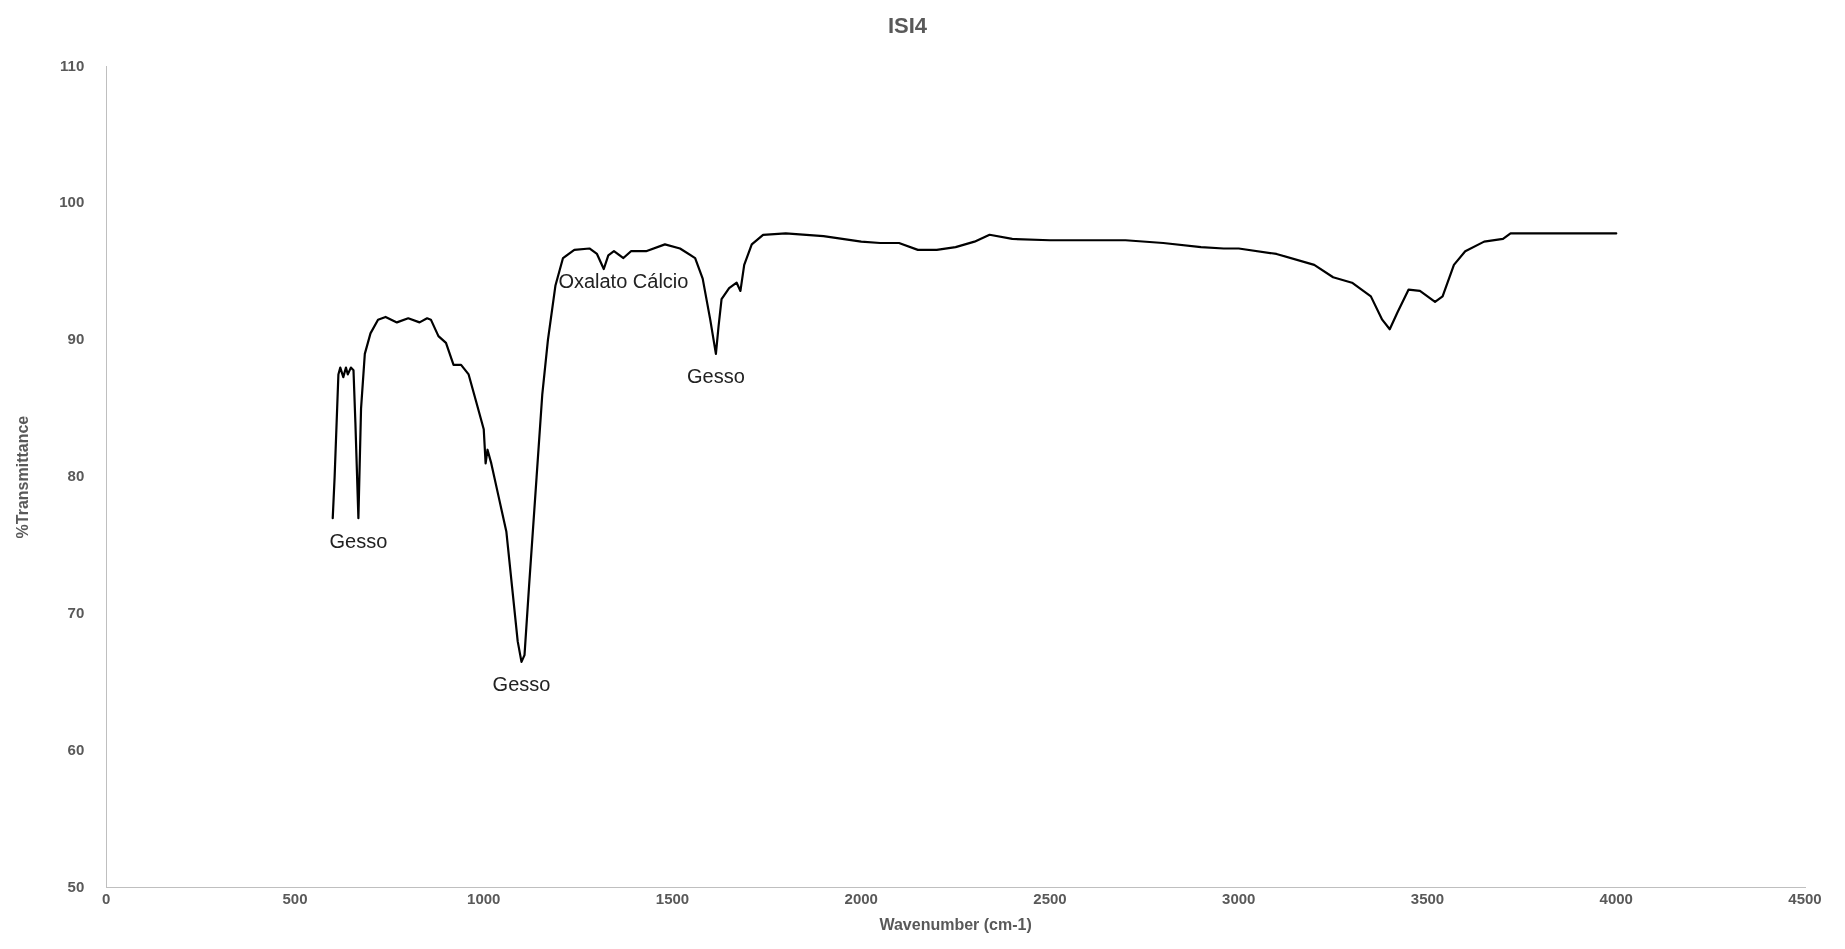 The image size is (1845, 949). Describe the element at coordinates (23, 477) in the screenshot. I see `y-axis-title: %Transmittance` at that location.